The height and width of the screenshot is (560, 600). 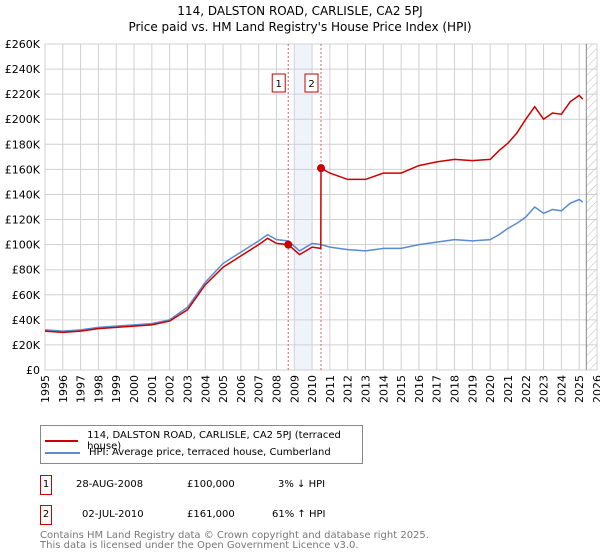 What do you see at coordinates (437, 389) in the screenshot?
I see `x-tick-label: 2017` at bounding box center [437, 389].